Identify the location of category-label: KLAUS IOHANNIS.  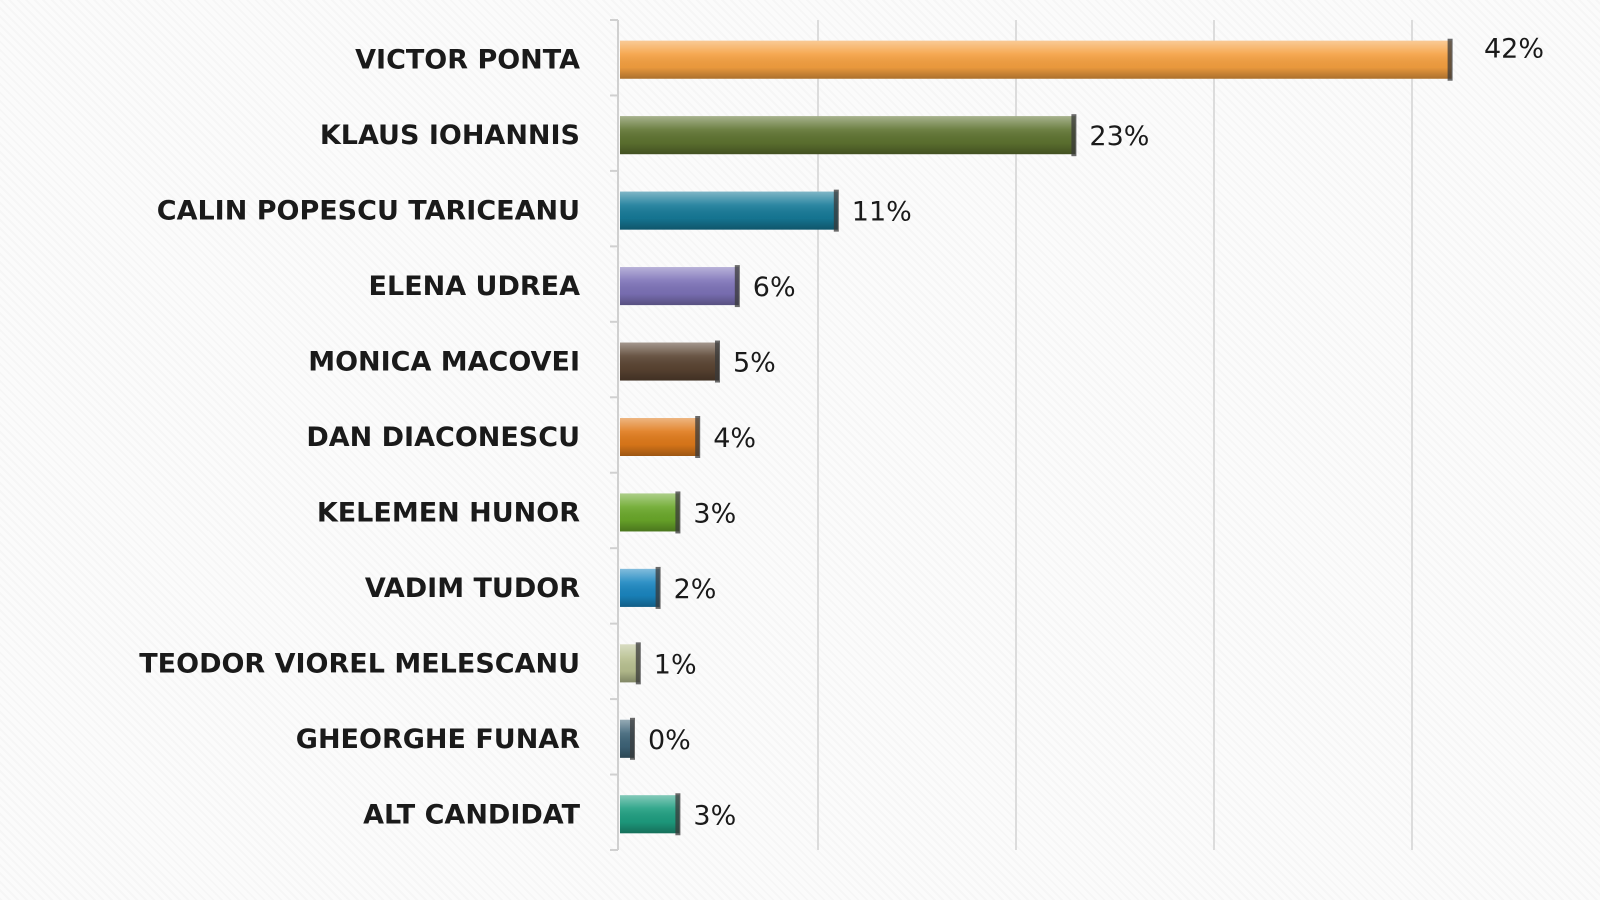
(450, 135).